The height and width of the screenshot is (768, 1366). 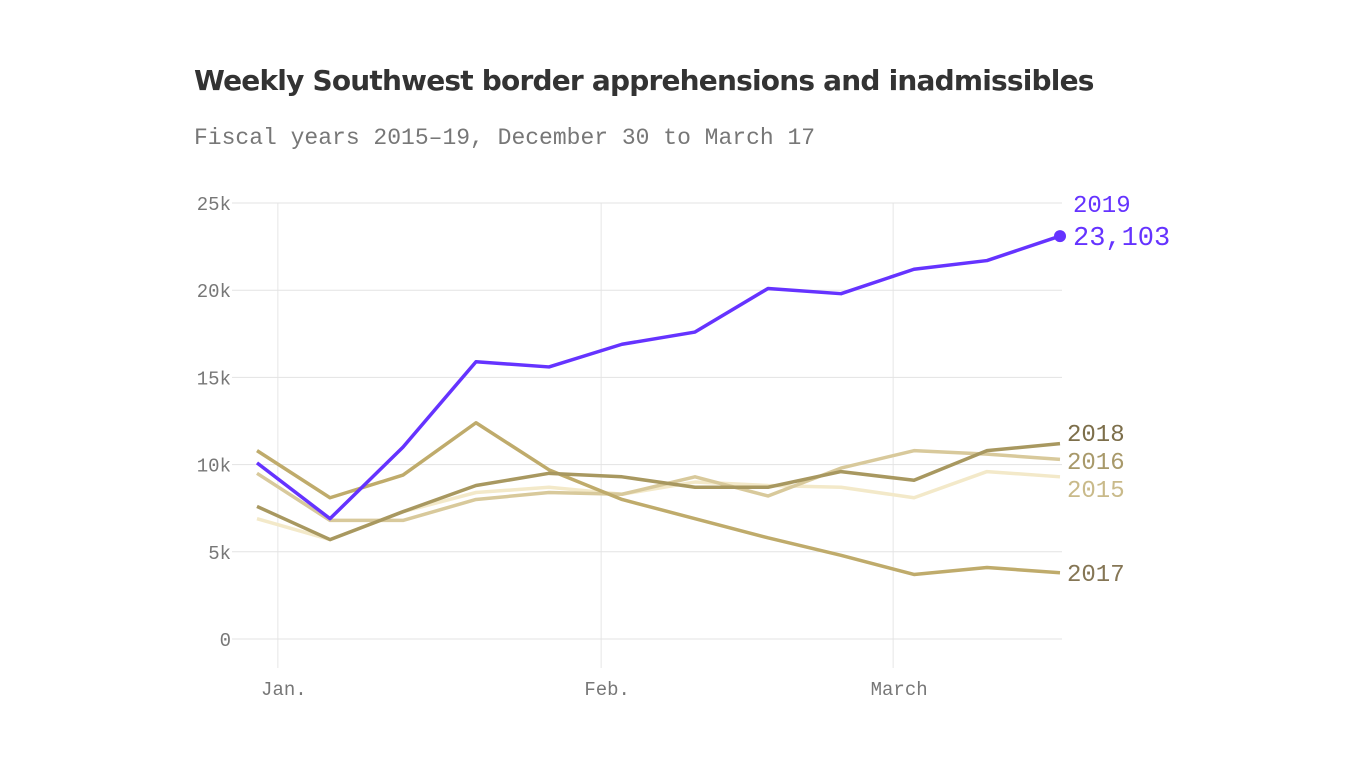 I want to click on series-label-2015: 2015, so click(x=1096, y=491).